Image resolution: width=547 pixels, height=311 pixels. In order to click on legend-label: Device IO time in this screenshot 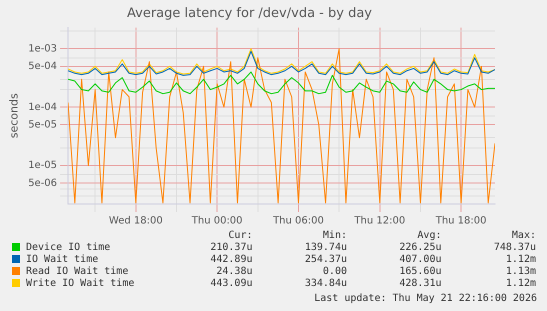, I will do `click(68, 248)`.